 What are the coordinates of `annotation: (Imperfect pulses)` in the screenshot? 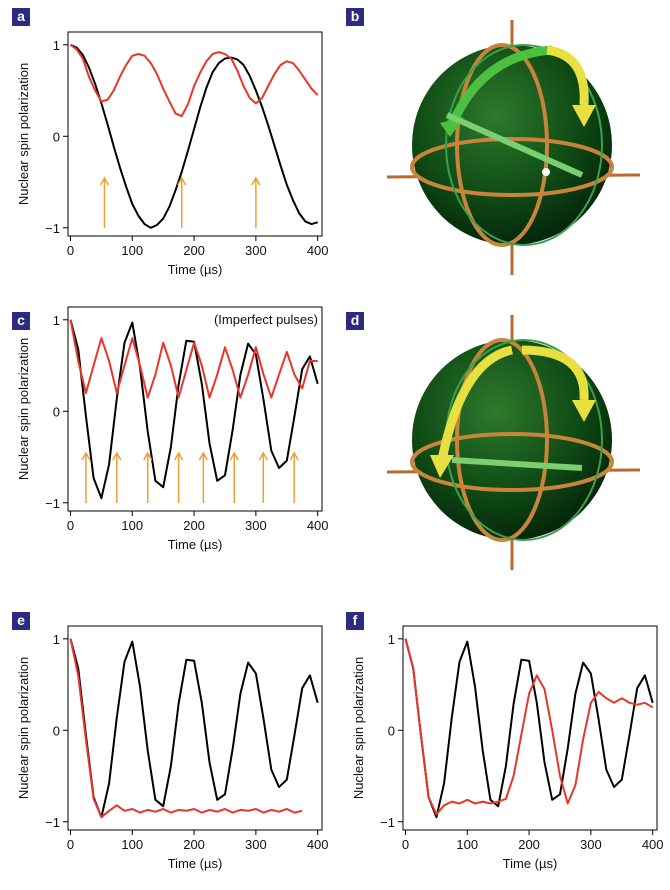 It's located at (266, 319).